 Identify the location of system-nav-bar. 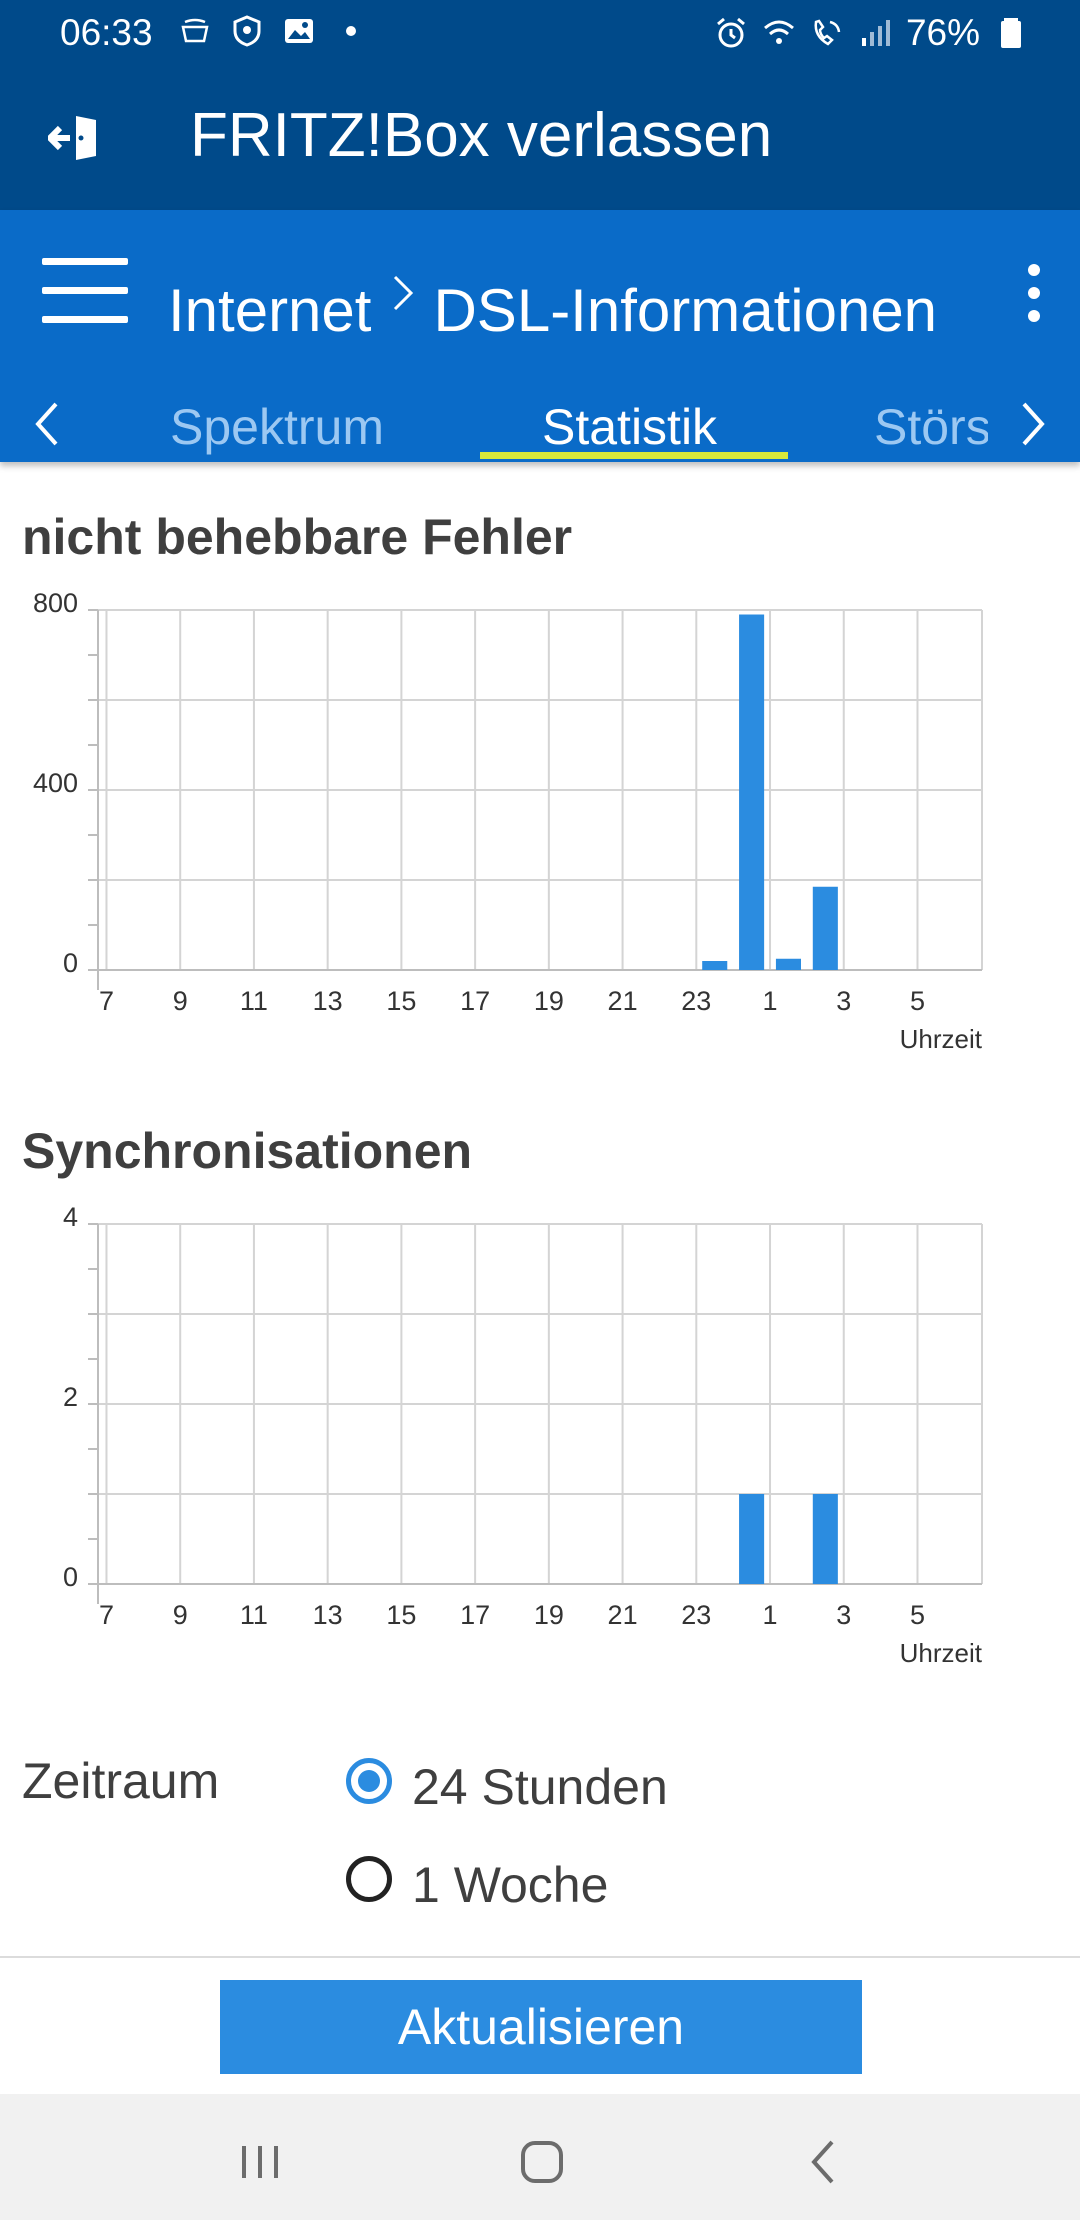
(540, 2157).